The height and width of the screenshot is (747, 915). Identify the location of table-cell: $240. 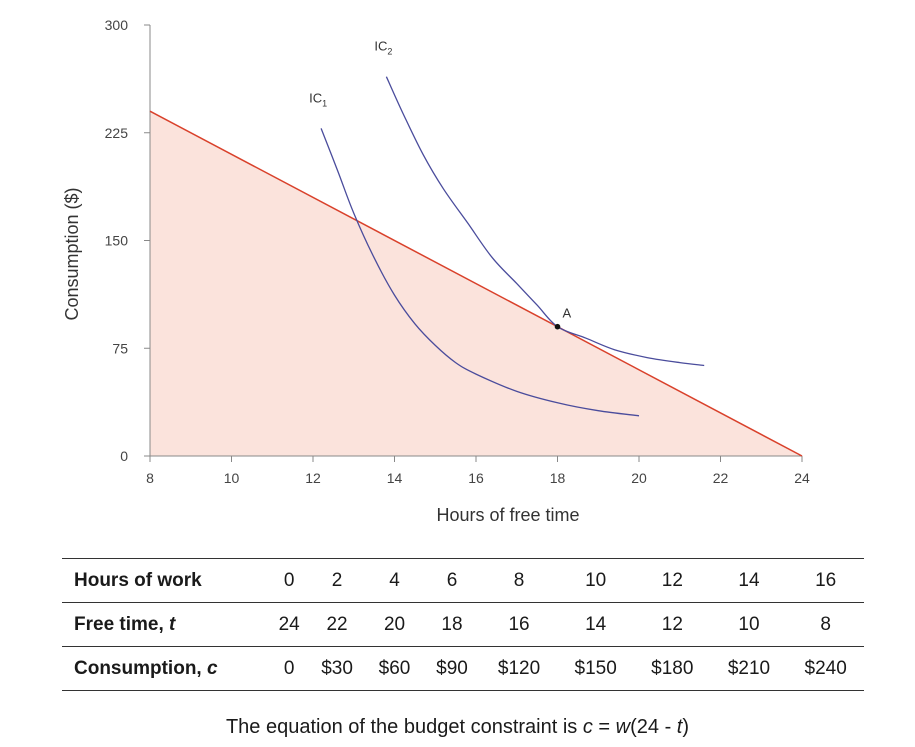
(825, 668).